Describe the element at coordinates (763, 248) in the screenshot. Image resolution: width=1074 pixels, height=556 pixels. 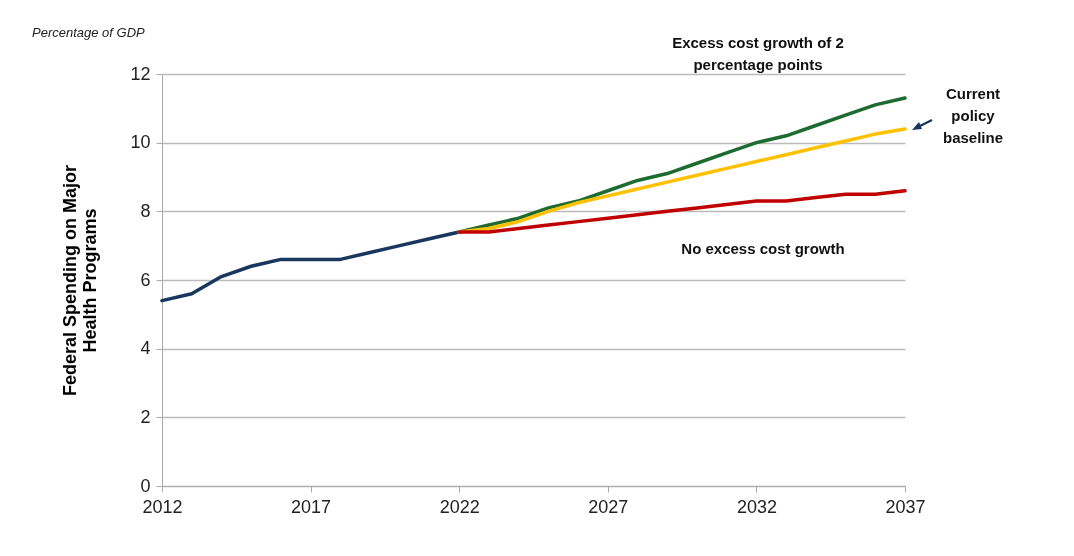
I see `series-label: No excess cost growth` at that location.